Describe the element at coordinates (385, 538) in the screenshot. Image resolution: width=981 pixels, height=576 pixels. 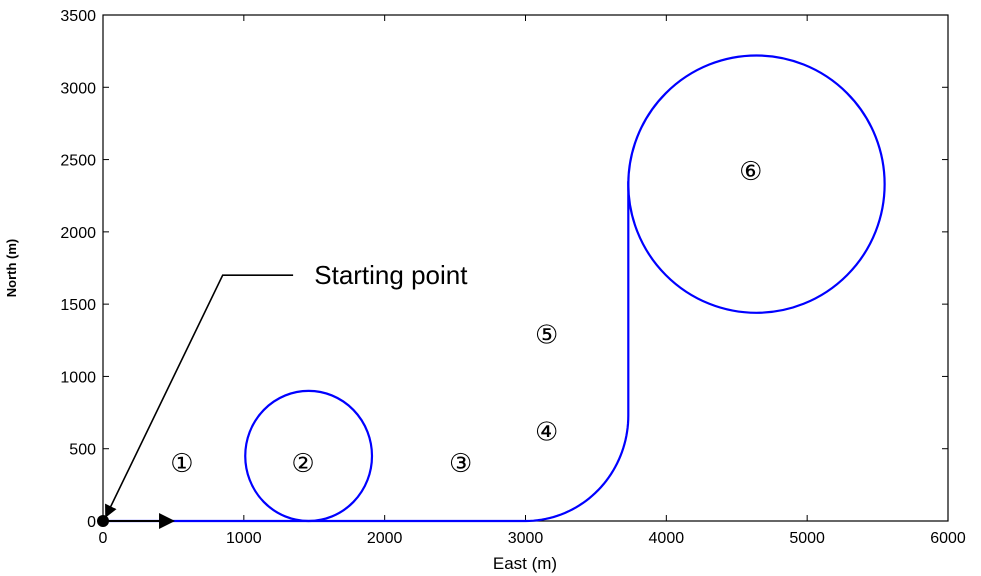
I see `x-tick-label: 2000` at that location.